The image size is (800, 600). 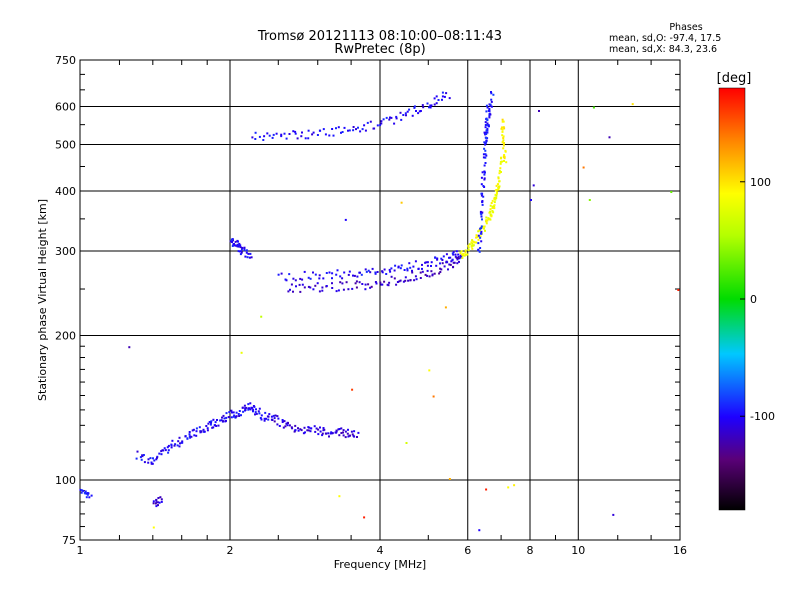 What do you see at coordinates (380, 49) in the screenshot?
I see `chart-subtitle: RwPretec (8p)` at bounding box center [380, 49].